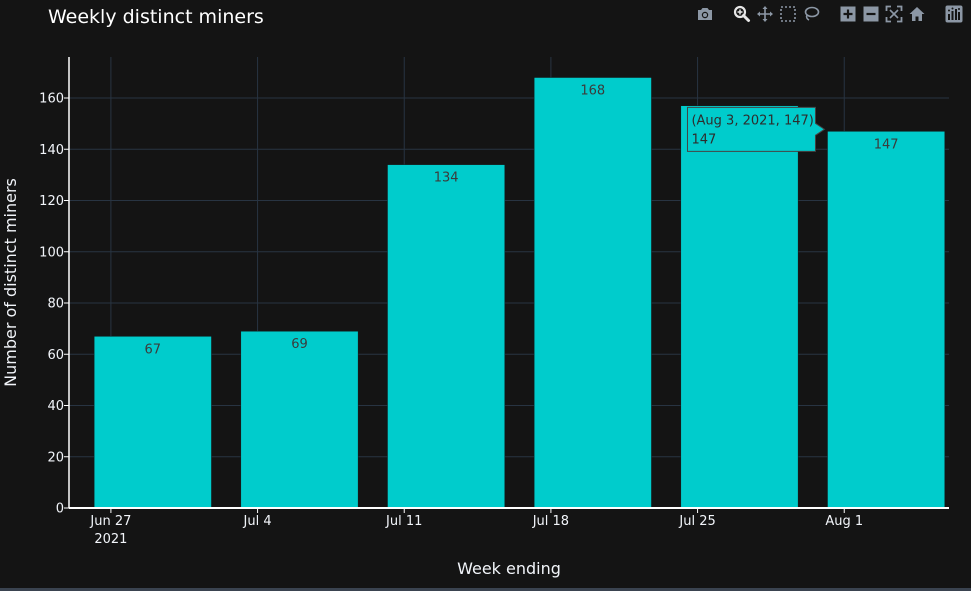  Describe the element at coordinates (696, 521) in the screenshot. I see `x-tick-label: Jul 25` at that location.